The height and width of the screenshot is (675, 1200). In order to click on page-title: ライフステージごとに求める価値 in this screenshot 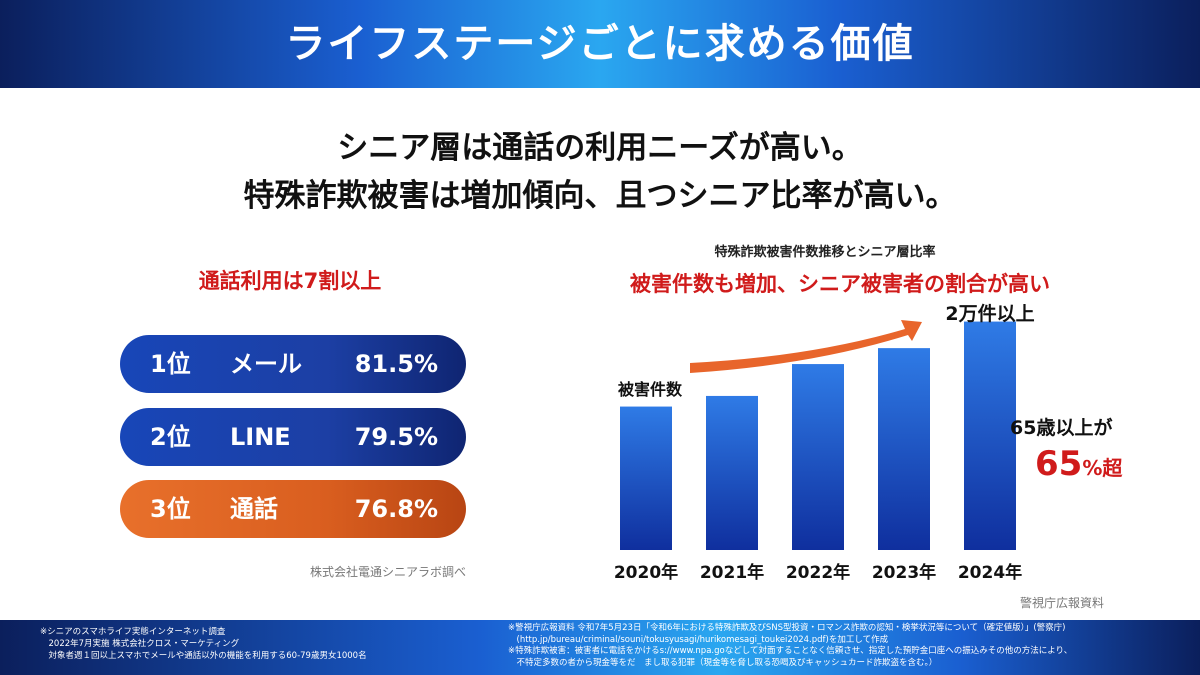, I will do `click(600, 44)`.